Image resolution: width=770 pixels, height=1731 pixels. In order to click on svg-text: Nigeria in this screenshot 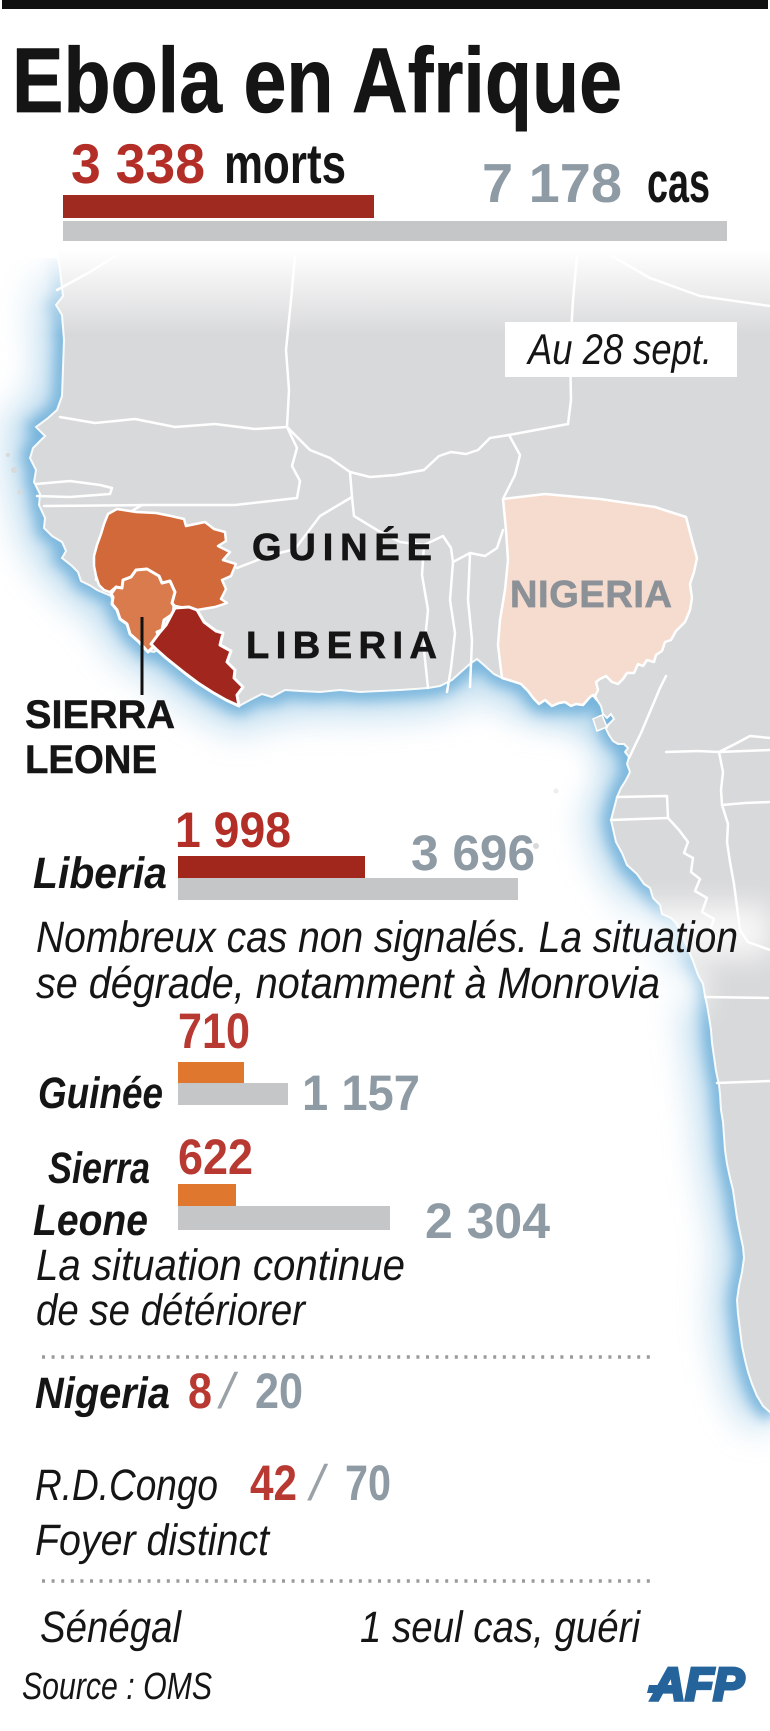, I will do `click(102, 1393)`.